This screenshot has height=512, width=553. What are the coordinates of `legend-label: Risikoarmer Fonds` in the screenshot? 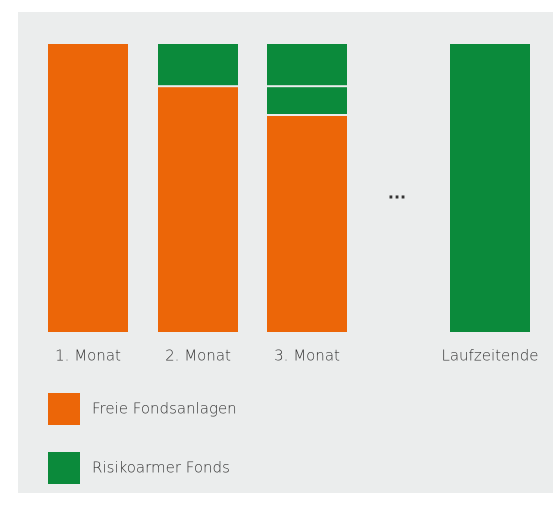 It's located at (161, 468).